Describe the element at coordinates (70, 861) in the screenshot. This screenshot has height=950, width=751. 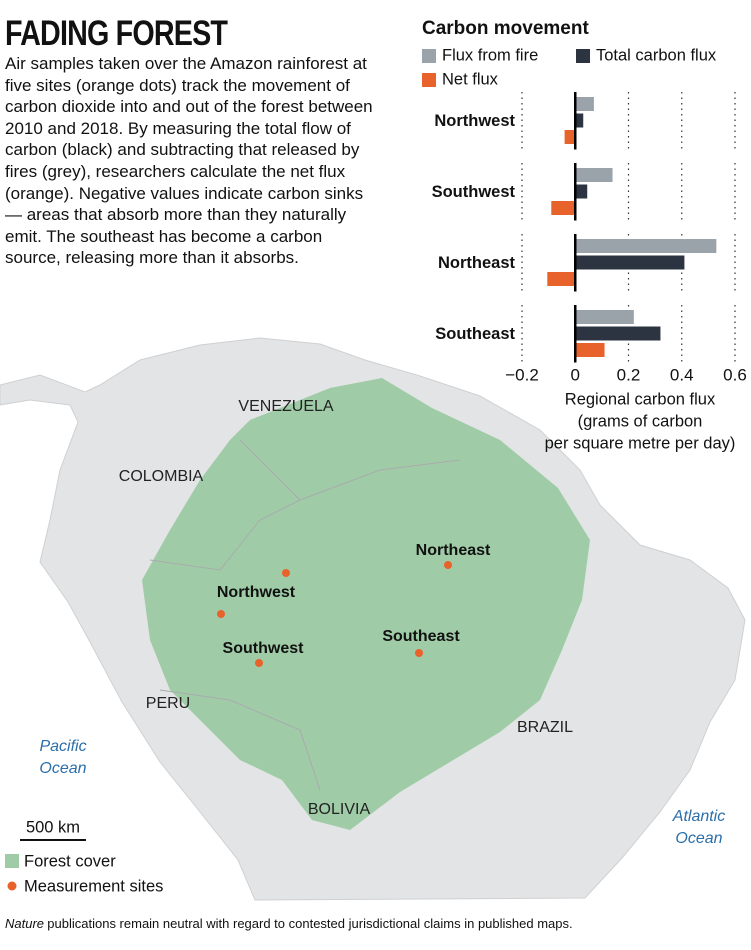
I see `legend-label: Forest cover` at that location.